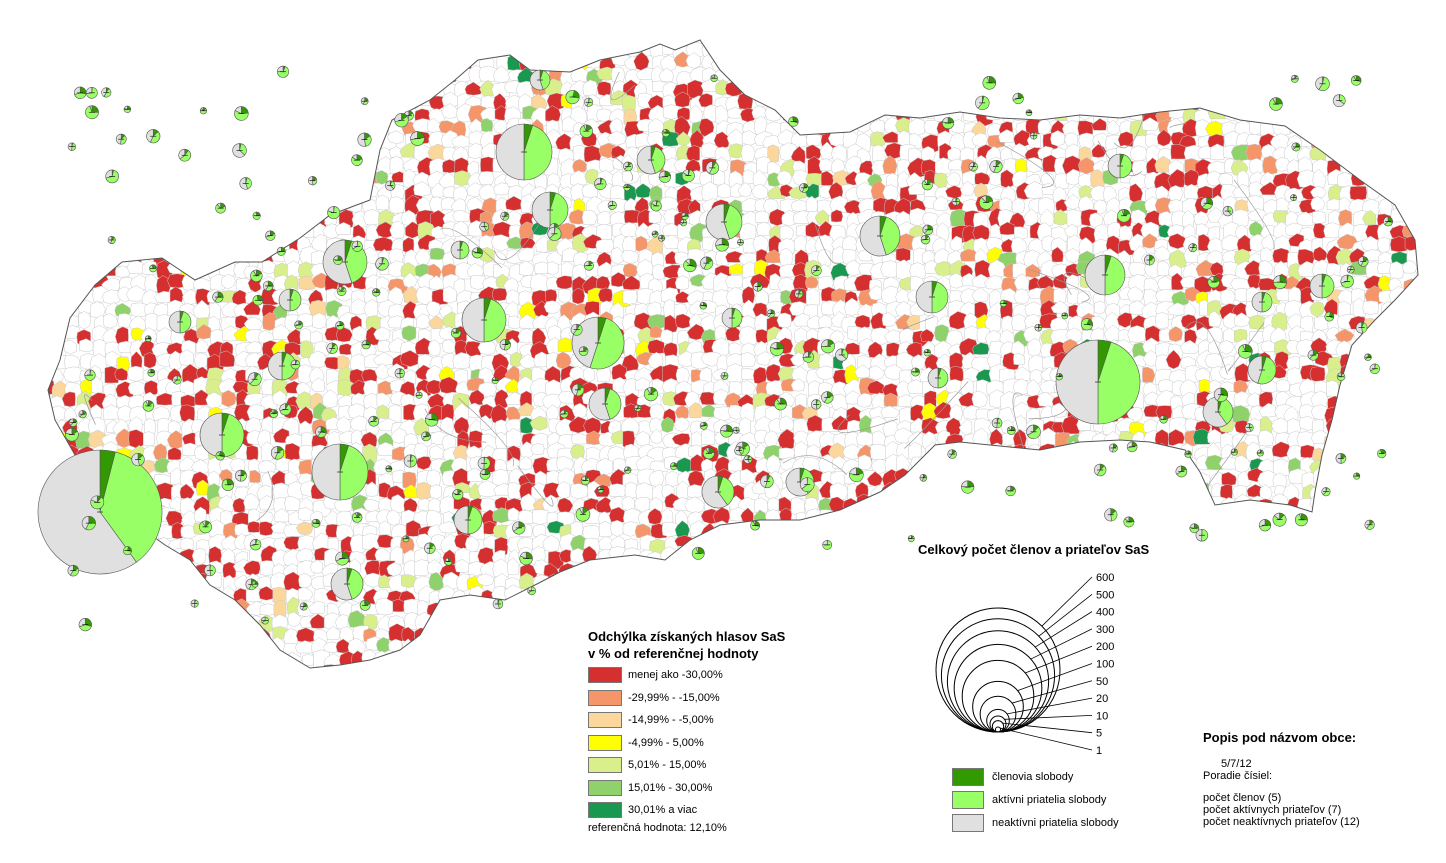  I want to click on member-legend-item: členovia slobody, so click(1012, 777).